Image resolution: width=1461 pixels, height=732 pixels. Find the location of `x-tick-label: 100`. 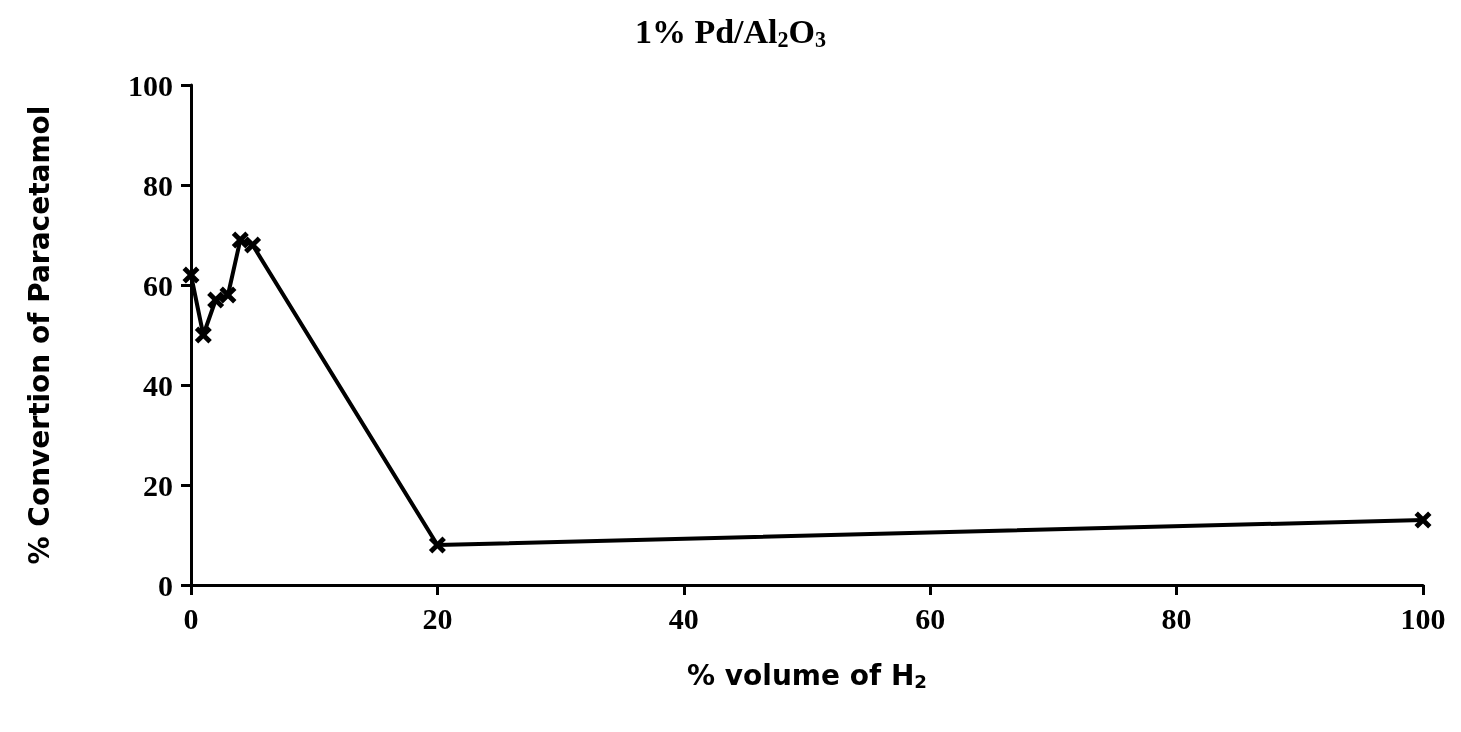

x-tick-label: 100 is located at coordinates (1423, 618).